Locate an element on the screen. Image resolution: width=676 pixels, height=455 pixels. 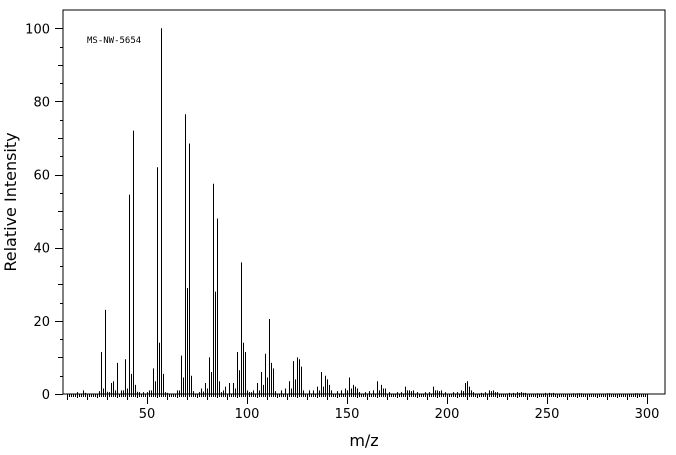
y-tick-label: 40 is located at coordinates (41, 249).